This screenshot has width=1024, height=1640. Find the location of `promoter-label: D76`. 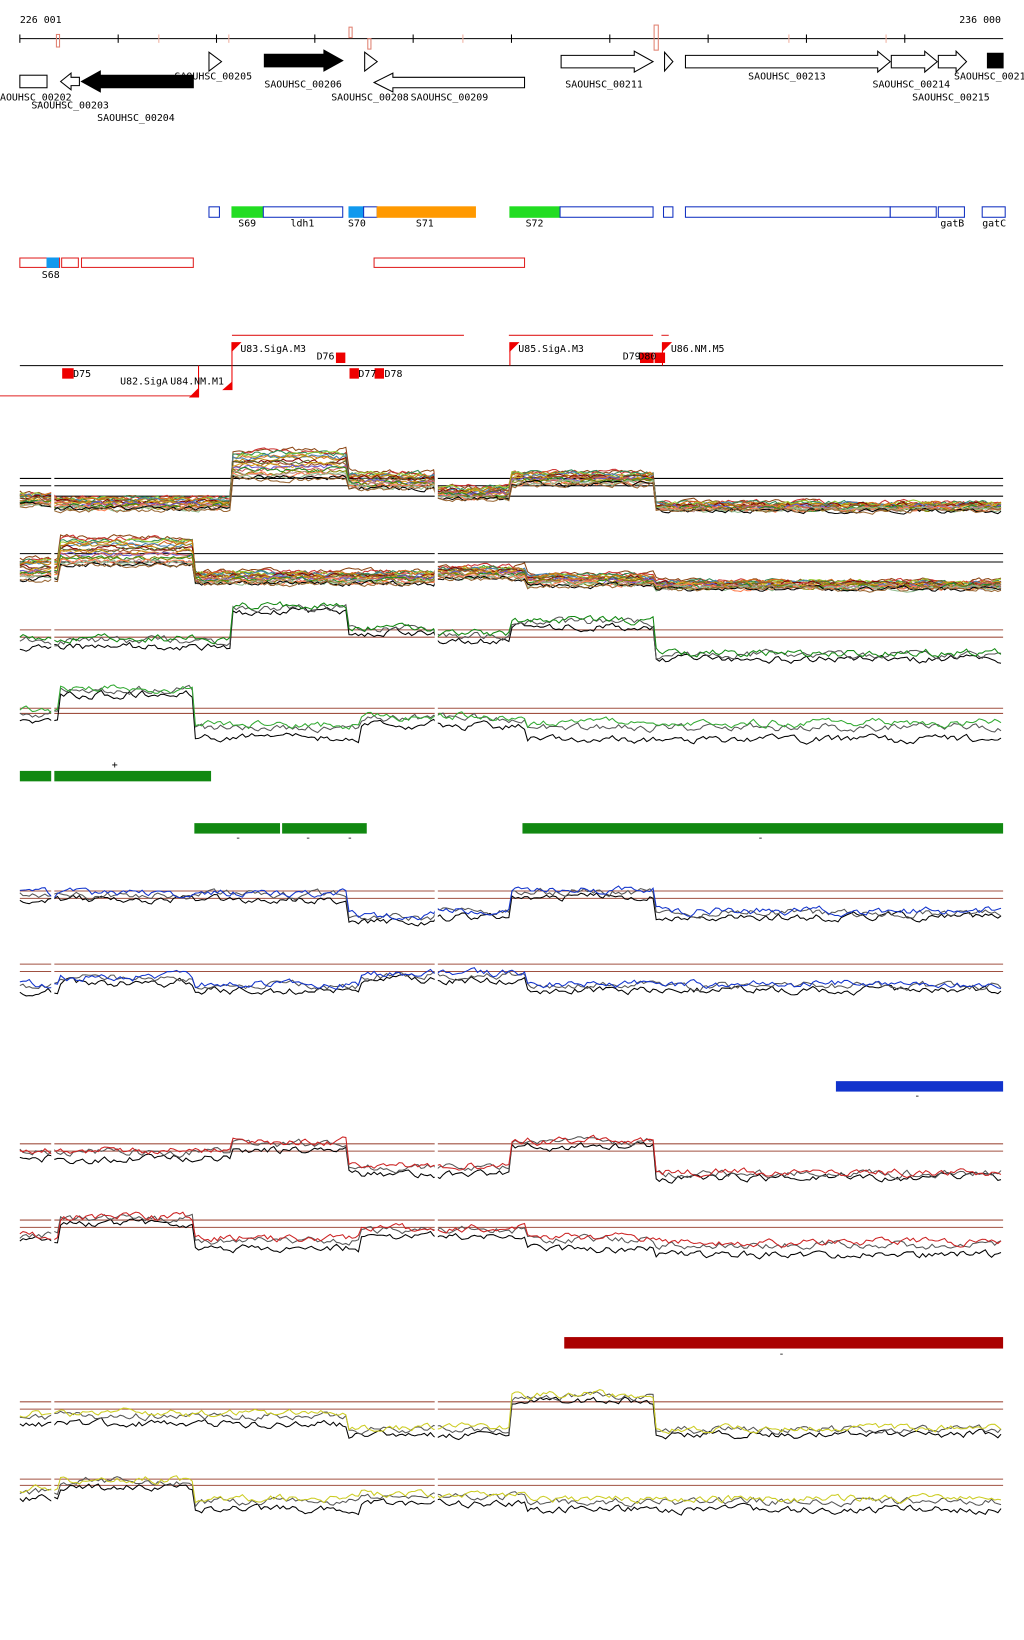

promoter-label: D76 is located at coordinates (326, 356).